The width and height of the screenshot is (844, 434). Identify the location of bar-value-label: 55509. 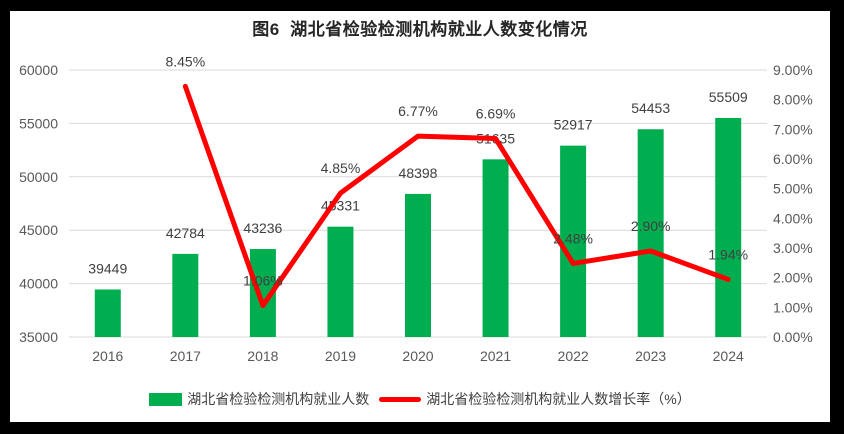
(728, 97).